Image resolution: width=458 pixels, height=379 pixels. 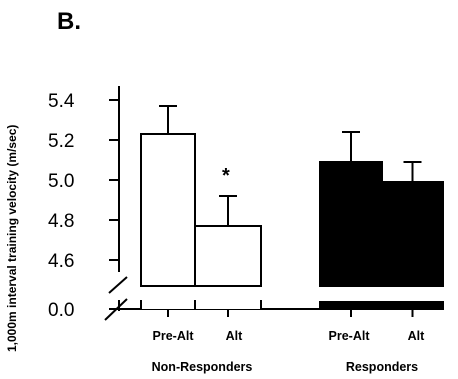 What do you see at coordinates (61, 141) in the screenshot?
I see `y-tick-label: 5.2` at bounding box center [61, 141].